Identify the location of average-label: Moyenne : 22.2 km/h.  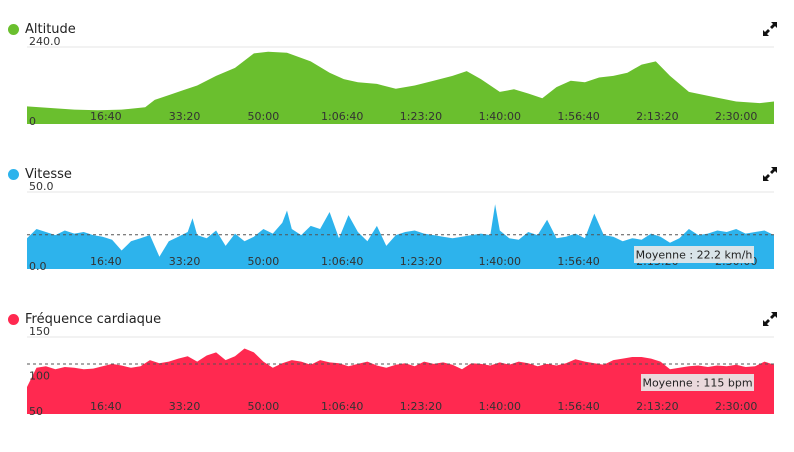
(694, 255).